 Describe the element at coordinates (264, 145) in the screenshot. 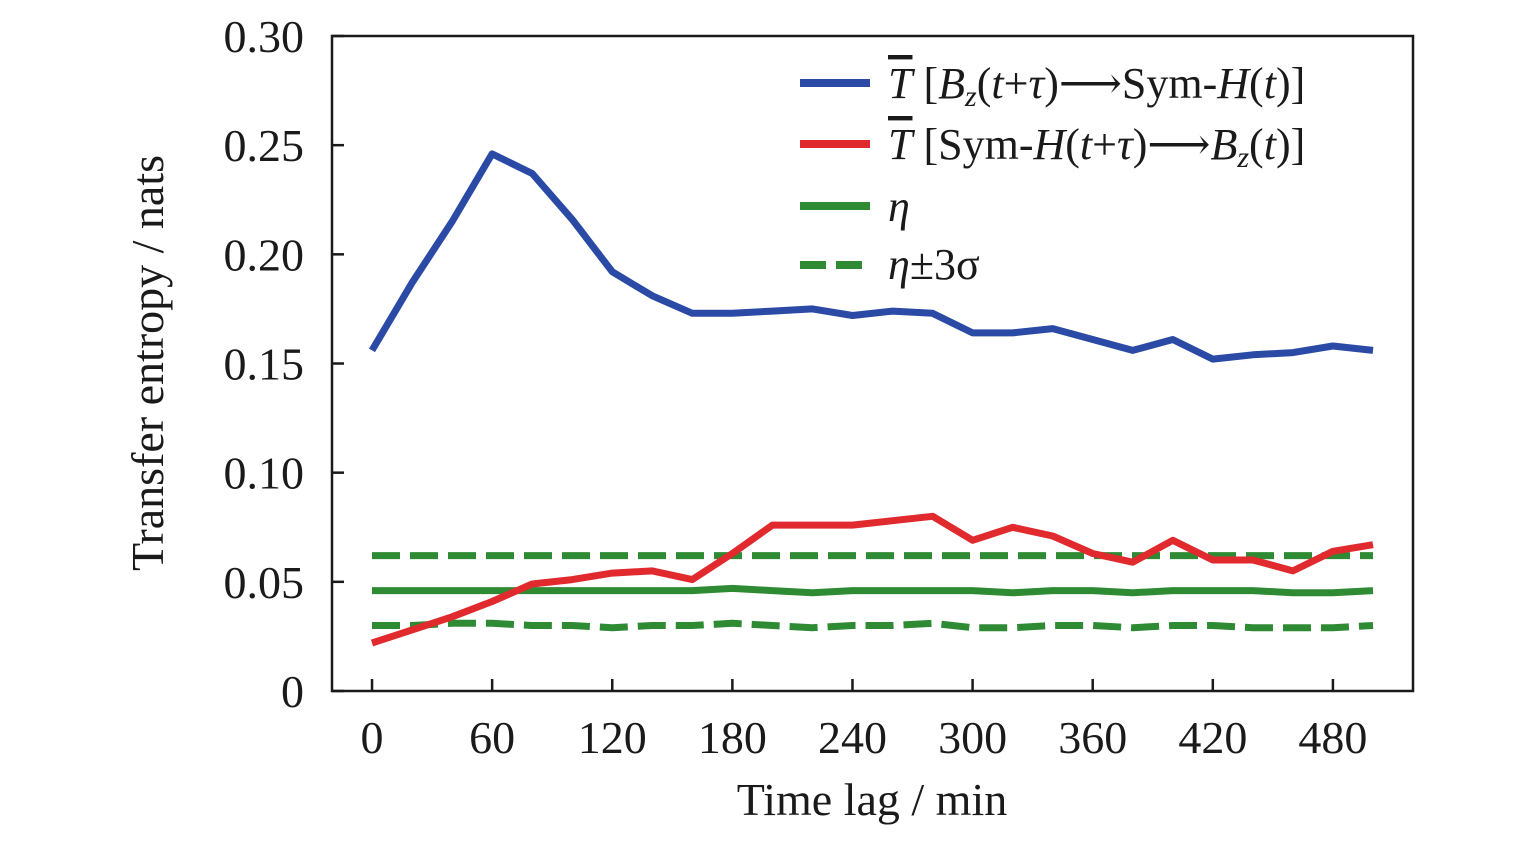

I see `y-tick-label: 0.25` at that location.